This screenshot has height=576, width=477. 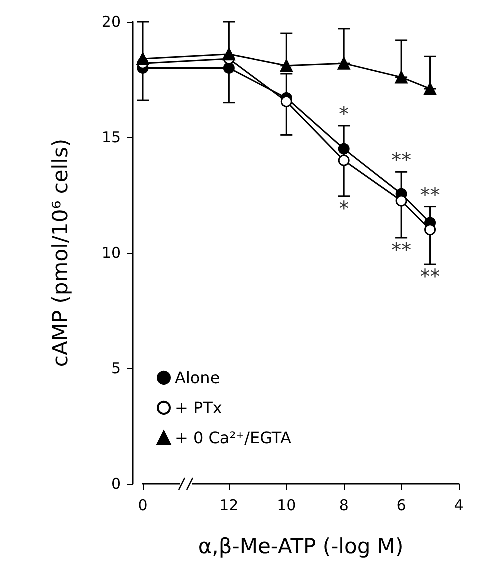 What do you see at coordinates (111, 22) in the screenshot?
I see `y-tick-label: 20` at bounding box center [111, 22].